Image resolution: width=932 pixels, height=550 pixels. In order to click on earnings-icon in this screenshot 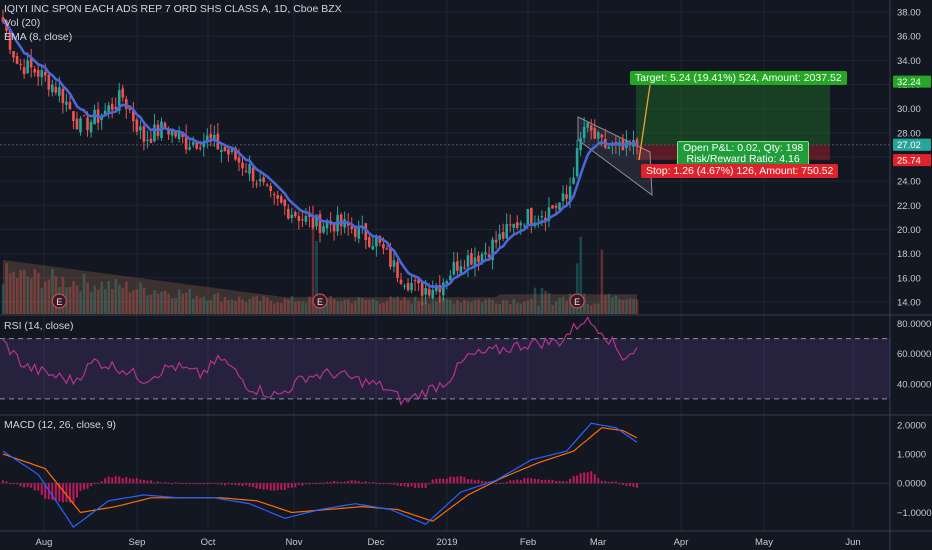, I will do `click(59, 301)`.